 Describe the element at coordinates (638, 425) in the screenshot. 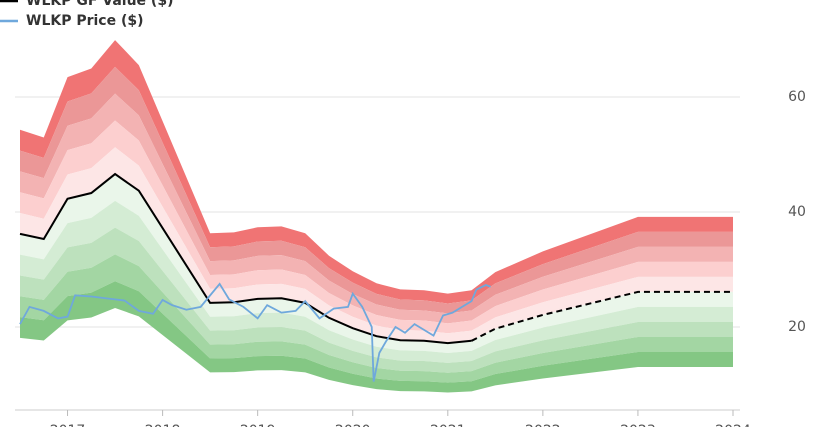

I see `x-tick-label: 2023` at that location.